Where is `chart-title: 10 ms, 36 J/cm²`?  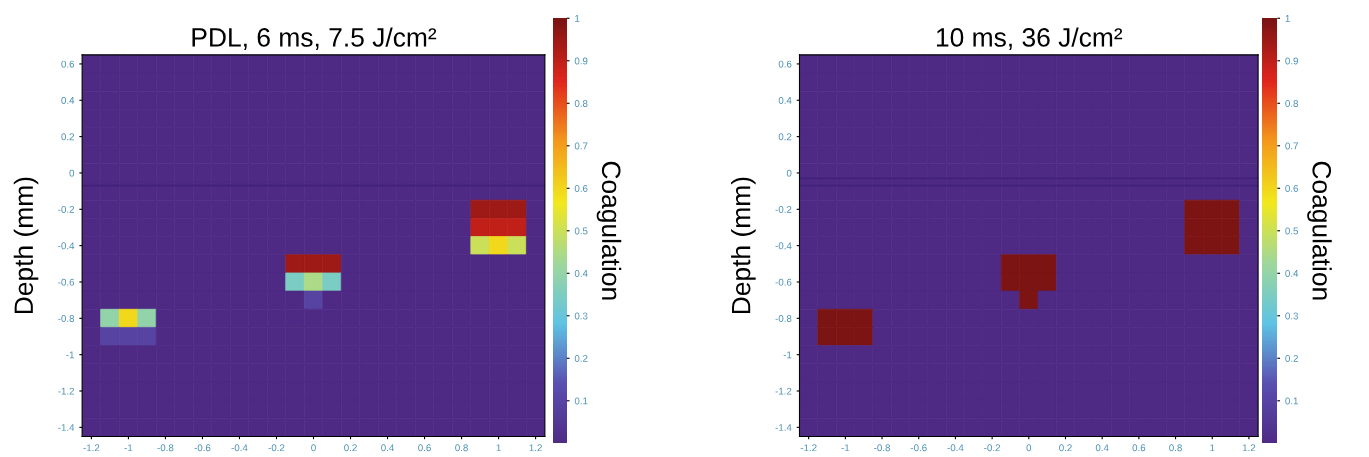
chart-title: 10 ms, 36 J/cm² is located at coordinates (1029, 38).